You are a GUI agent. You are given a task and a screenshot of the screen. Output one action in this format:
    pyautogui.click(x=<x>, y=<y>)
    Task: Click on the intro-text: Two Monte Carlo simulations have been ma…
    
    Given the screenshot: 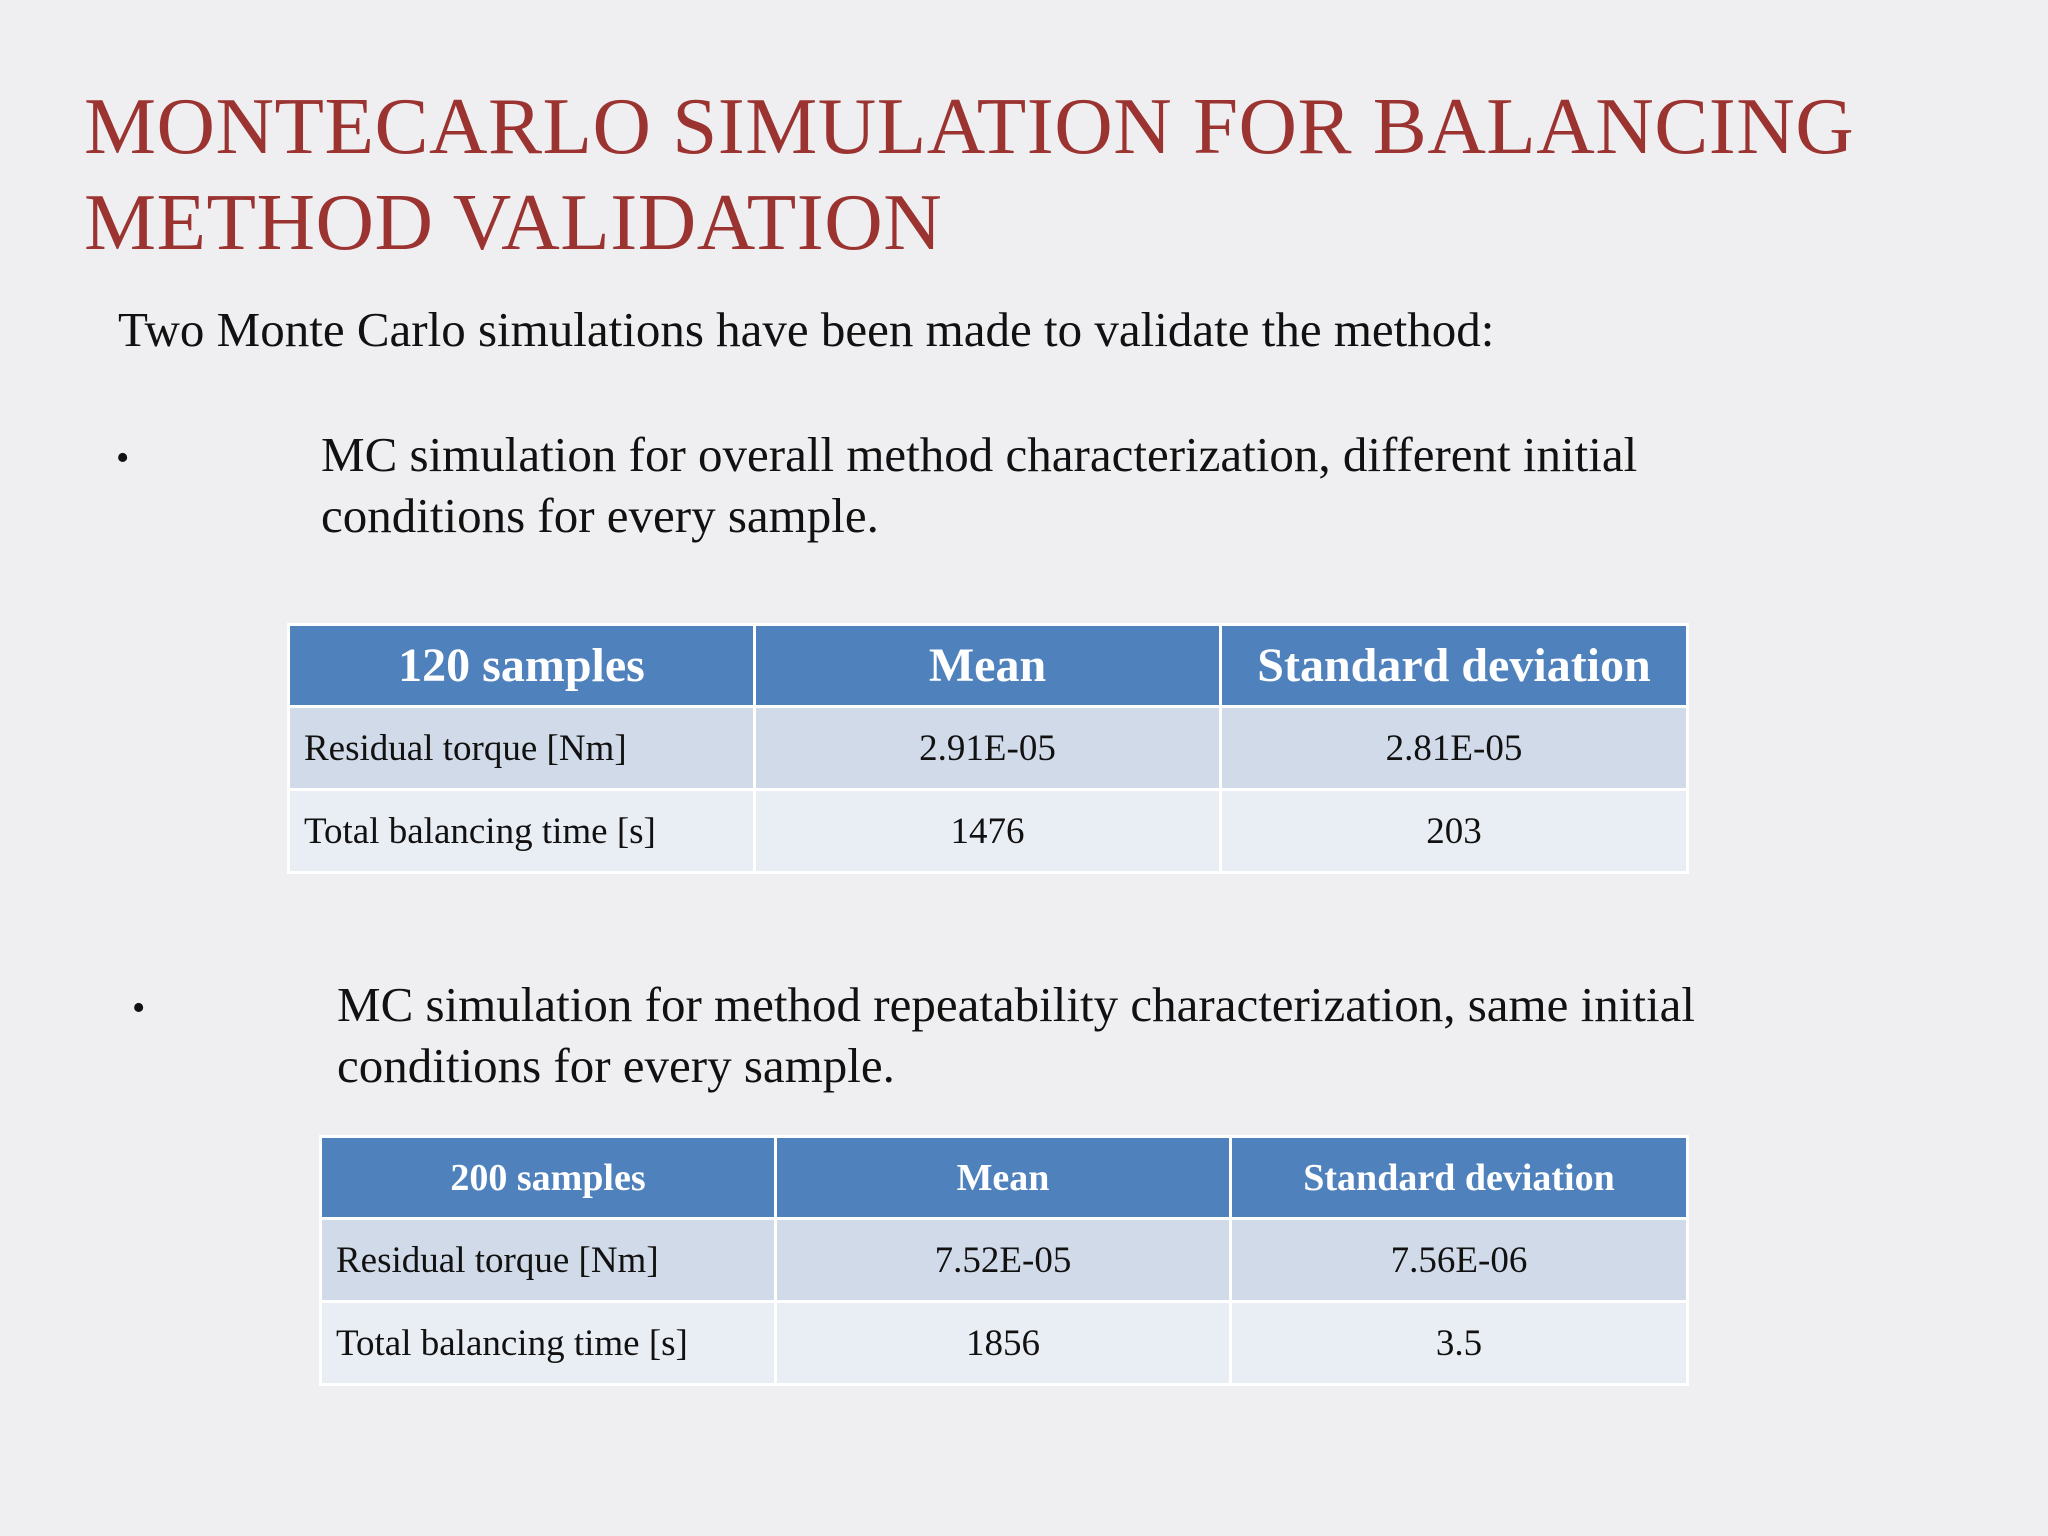 What is the action you would take?
    pyautogui.click(x=806, y=329)
    